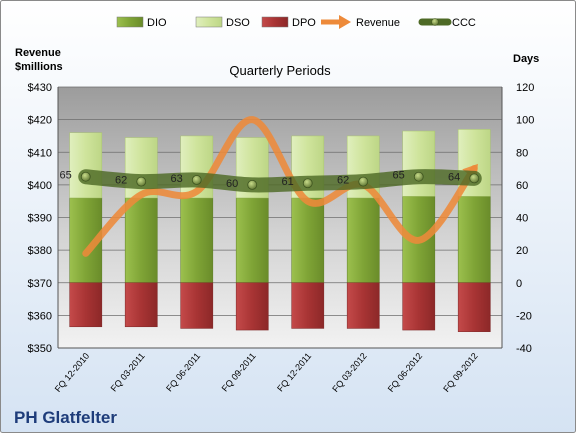  What do you see at coordinates (525, 121) in the screenshot?
I see `right-tick-label: 100` at bounding box center [525, 121].